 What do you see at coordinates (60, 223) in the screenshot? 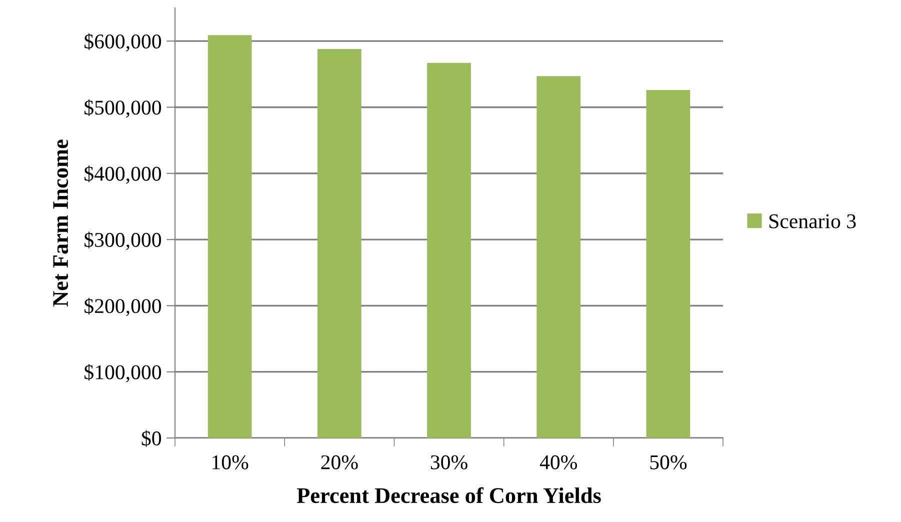
I see `y-axis-title: Net Farm Income` at bounding box center [60, 223].